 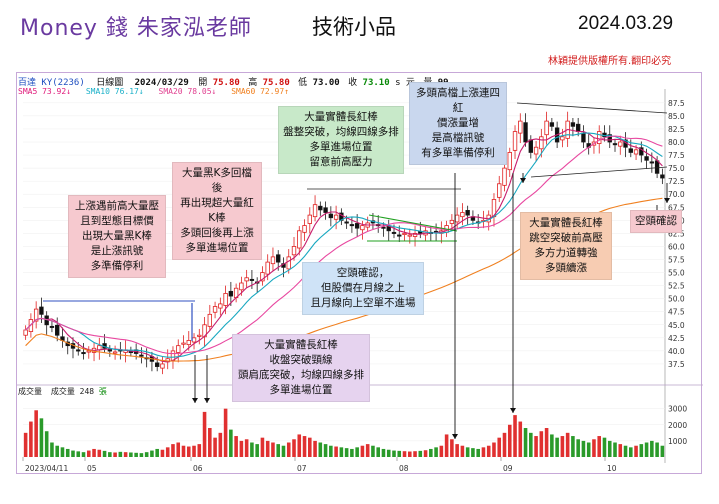 I want to click on price-tick-label: 40.0, so click(x=676, y=351).